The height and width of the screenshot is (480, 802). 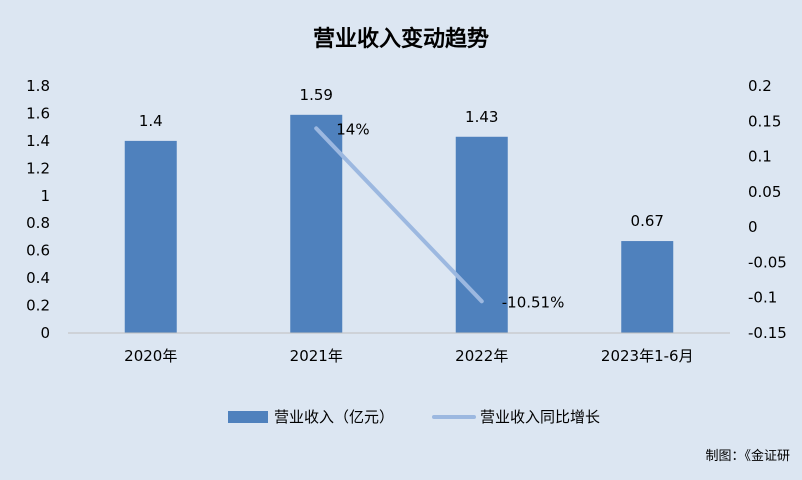 I want to click on right-axis: -0.15 -0.1 -0.05 0 0.05 0.1 0.15 0.2, so click(x=767, y=209).